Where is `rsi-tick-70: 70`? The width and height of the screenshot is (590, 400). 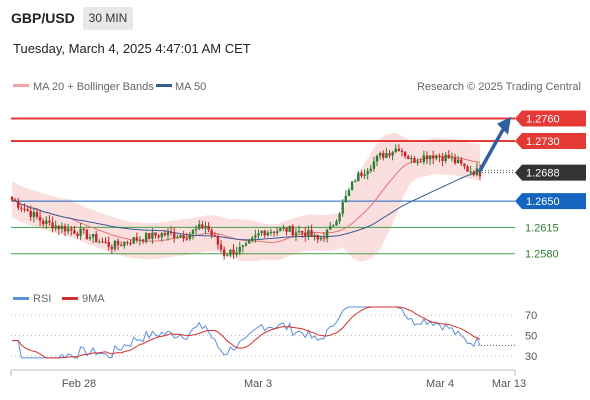
rsi-tick-70: 70 is located at coordinates (531, 316).